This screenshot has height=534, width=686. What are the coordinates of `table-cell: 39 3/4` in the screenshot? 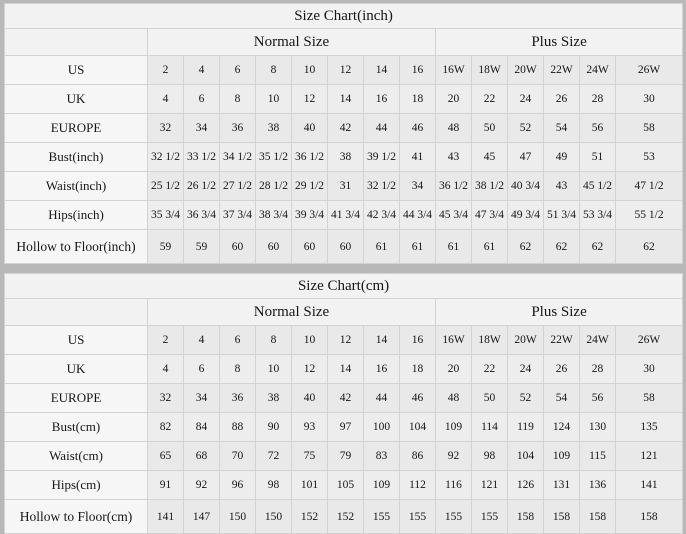 It's located at (309, 215).